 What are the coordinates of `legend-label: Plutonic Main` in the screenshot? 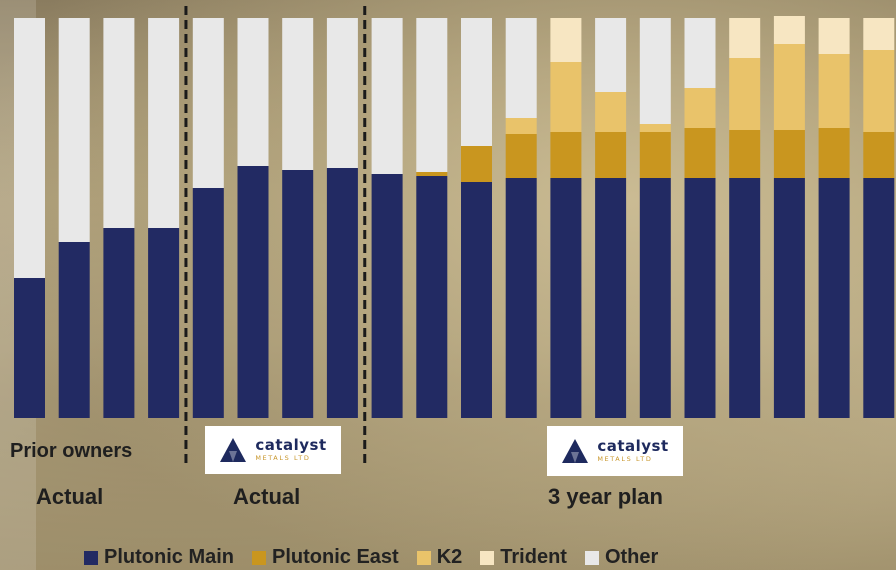 It's located at (169, 557).